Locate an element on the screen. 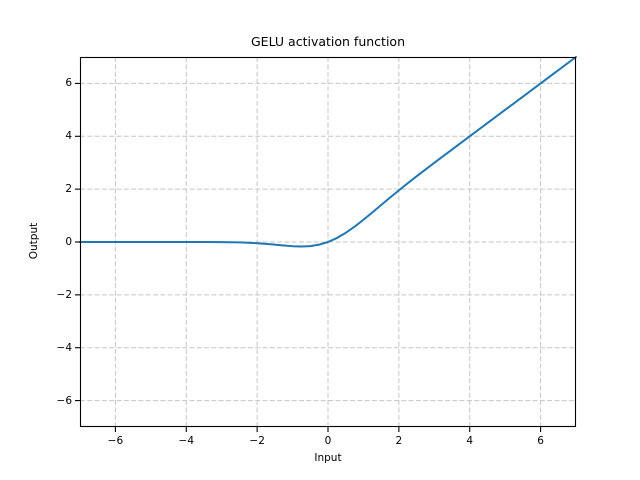  y-tick-label: 0 is located at coordinates (68, 242).